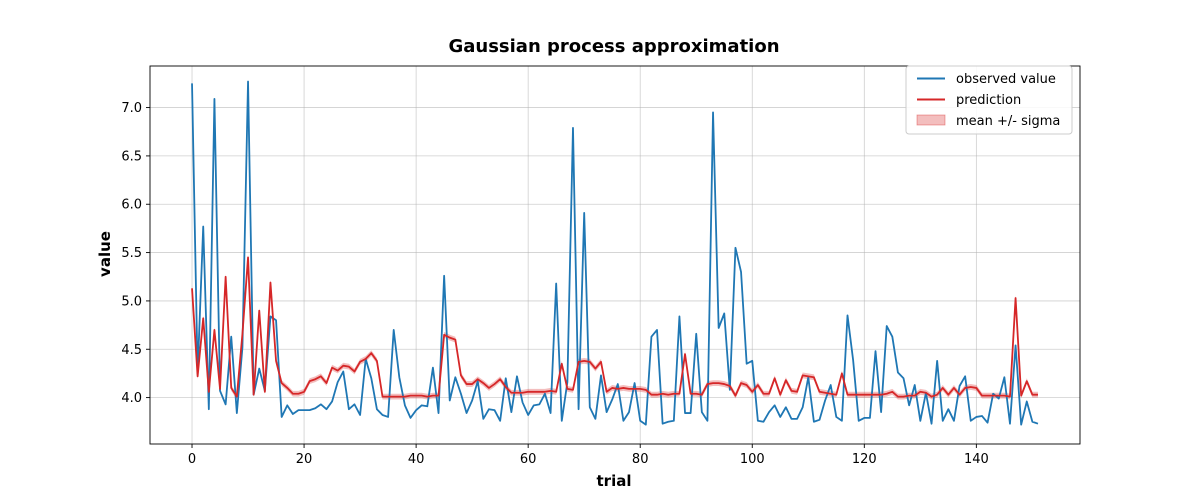 Image resolution: width=1200 pixels, height=504 pixels. I want to click on y-tick-label: 5.0, so click(131, 301).